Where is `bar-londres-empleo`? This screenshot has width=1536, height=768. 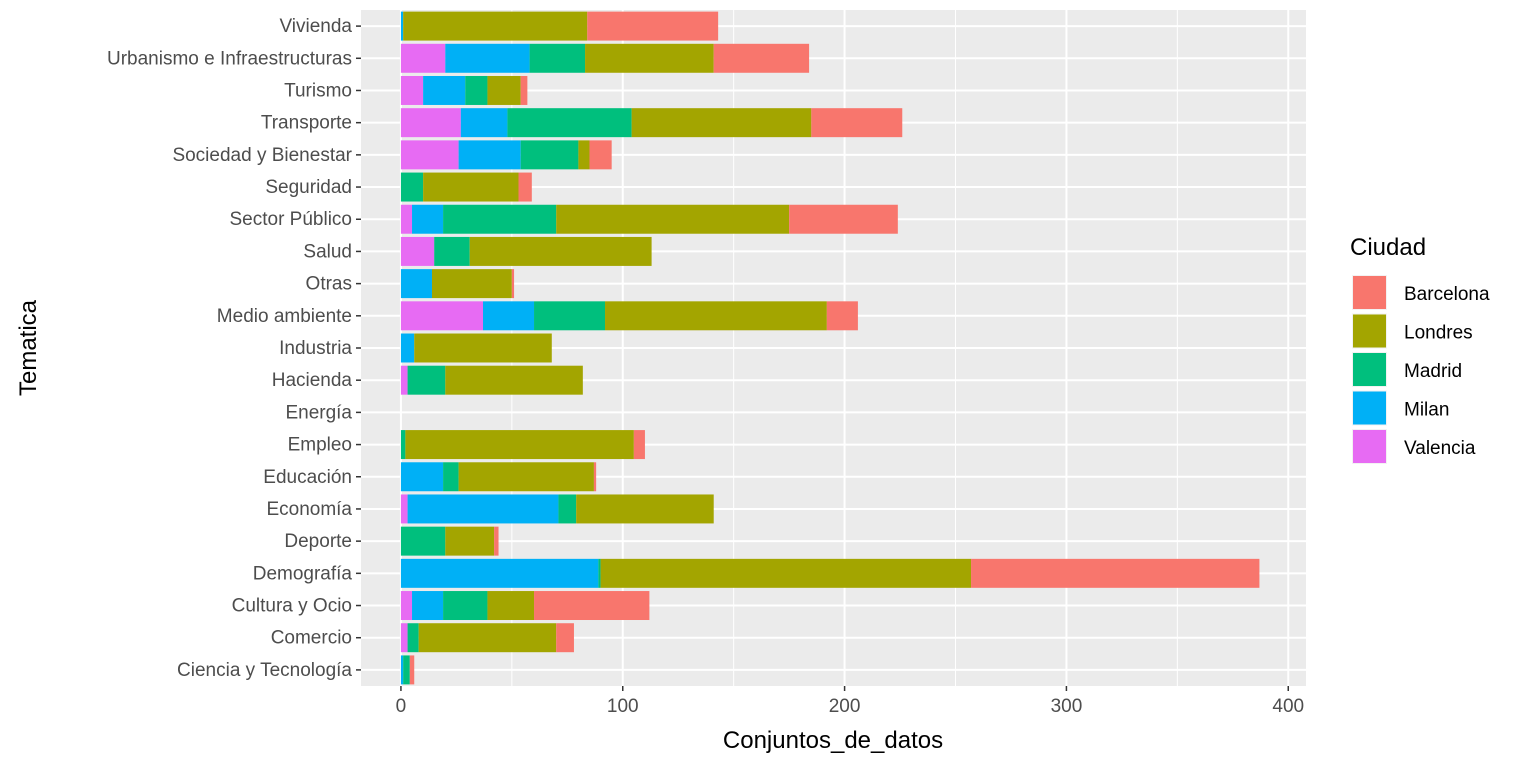
bar-londres-empleo is located at coordinates (519, 445).